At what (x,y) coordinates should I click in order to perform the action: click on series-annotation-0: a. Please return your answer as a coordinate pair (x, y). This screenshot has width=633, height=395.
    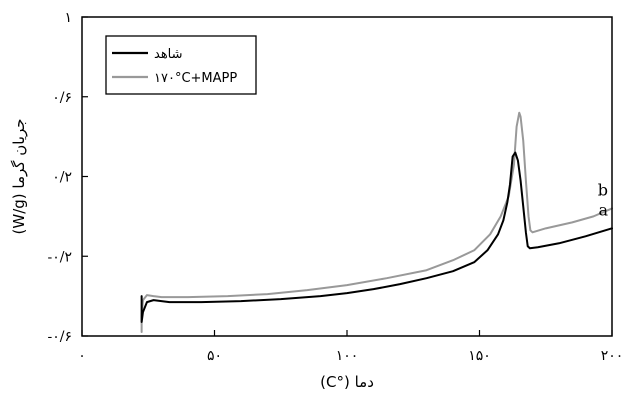
    Looking at the image, I should click on (603, 209).